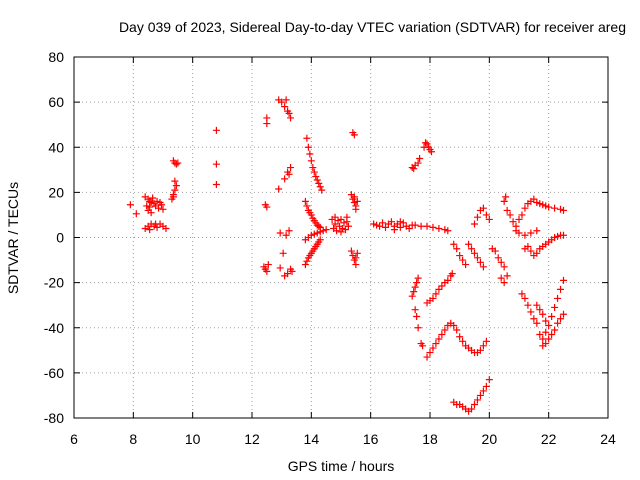 This screenshot has width=640, height=480. I want to click on x-tick-label: 6, so click(74, 439).